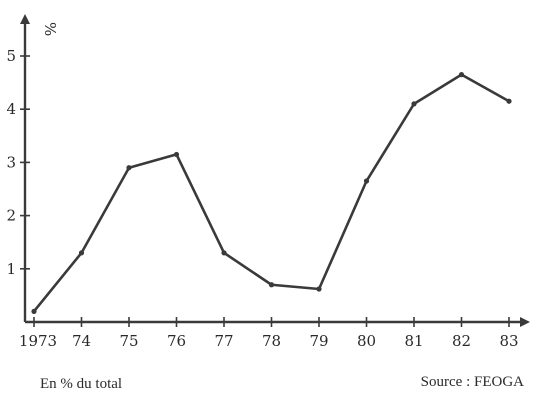 This screenshot has height=394, width=538. I want to click on x-tick-label: 1973, so click(38, 341).